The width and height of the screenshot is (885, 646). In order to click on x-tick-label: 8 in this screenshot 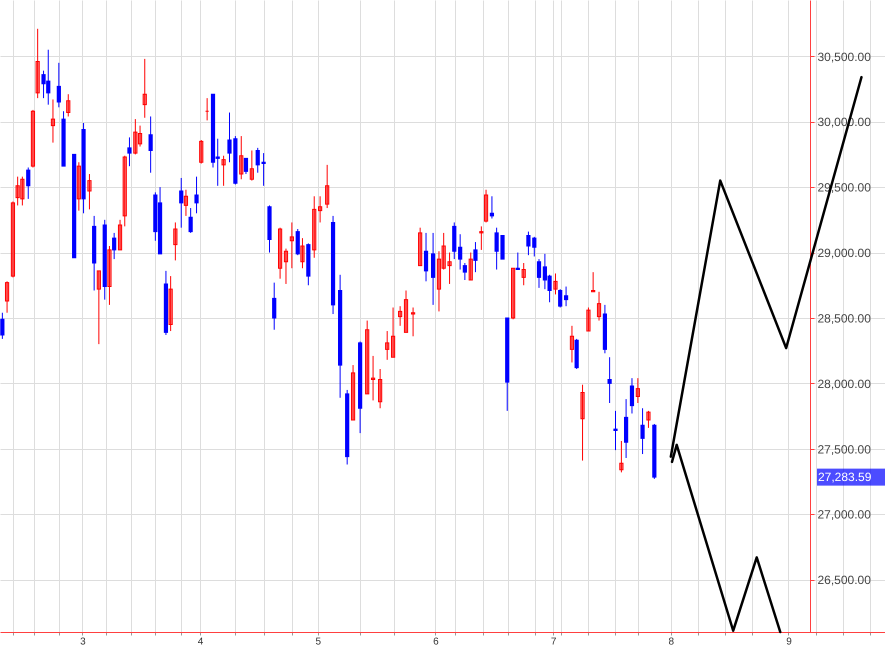, I will do `click(671, 641)`.